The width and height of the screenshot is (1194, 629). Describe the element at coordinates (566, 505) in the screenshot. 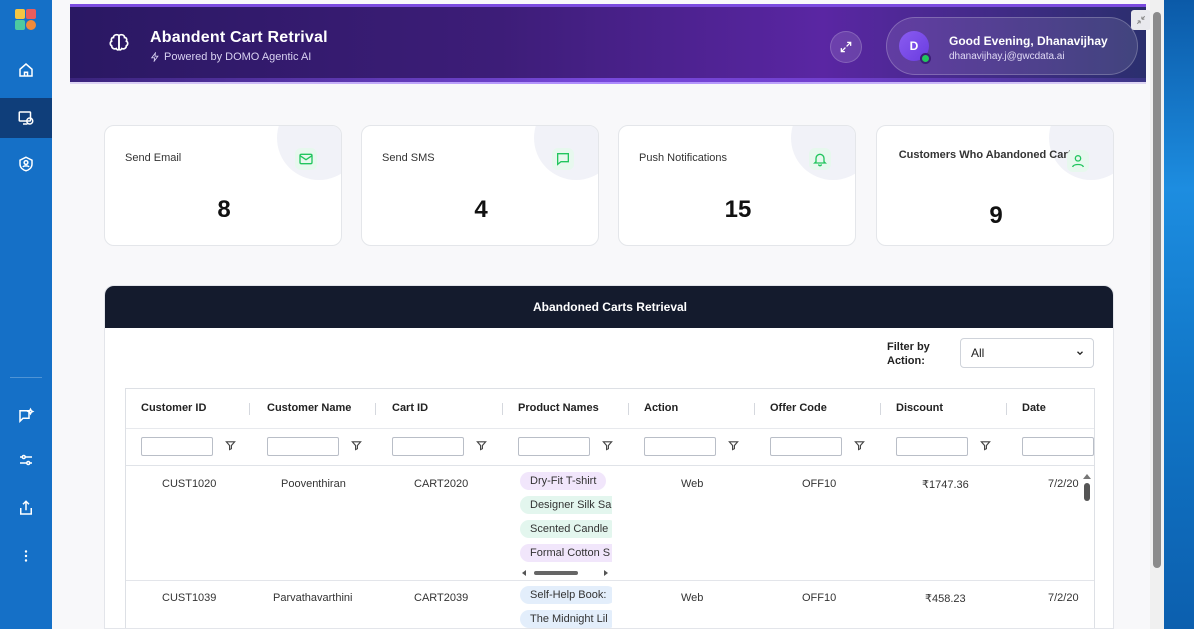

I see `product-chip: Designer Silk Sa` at that location.